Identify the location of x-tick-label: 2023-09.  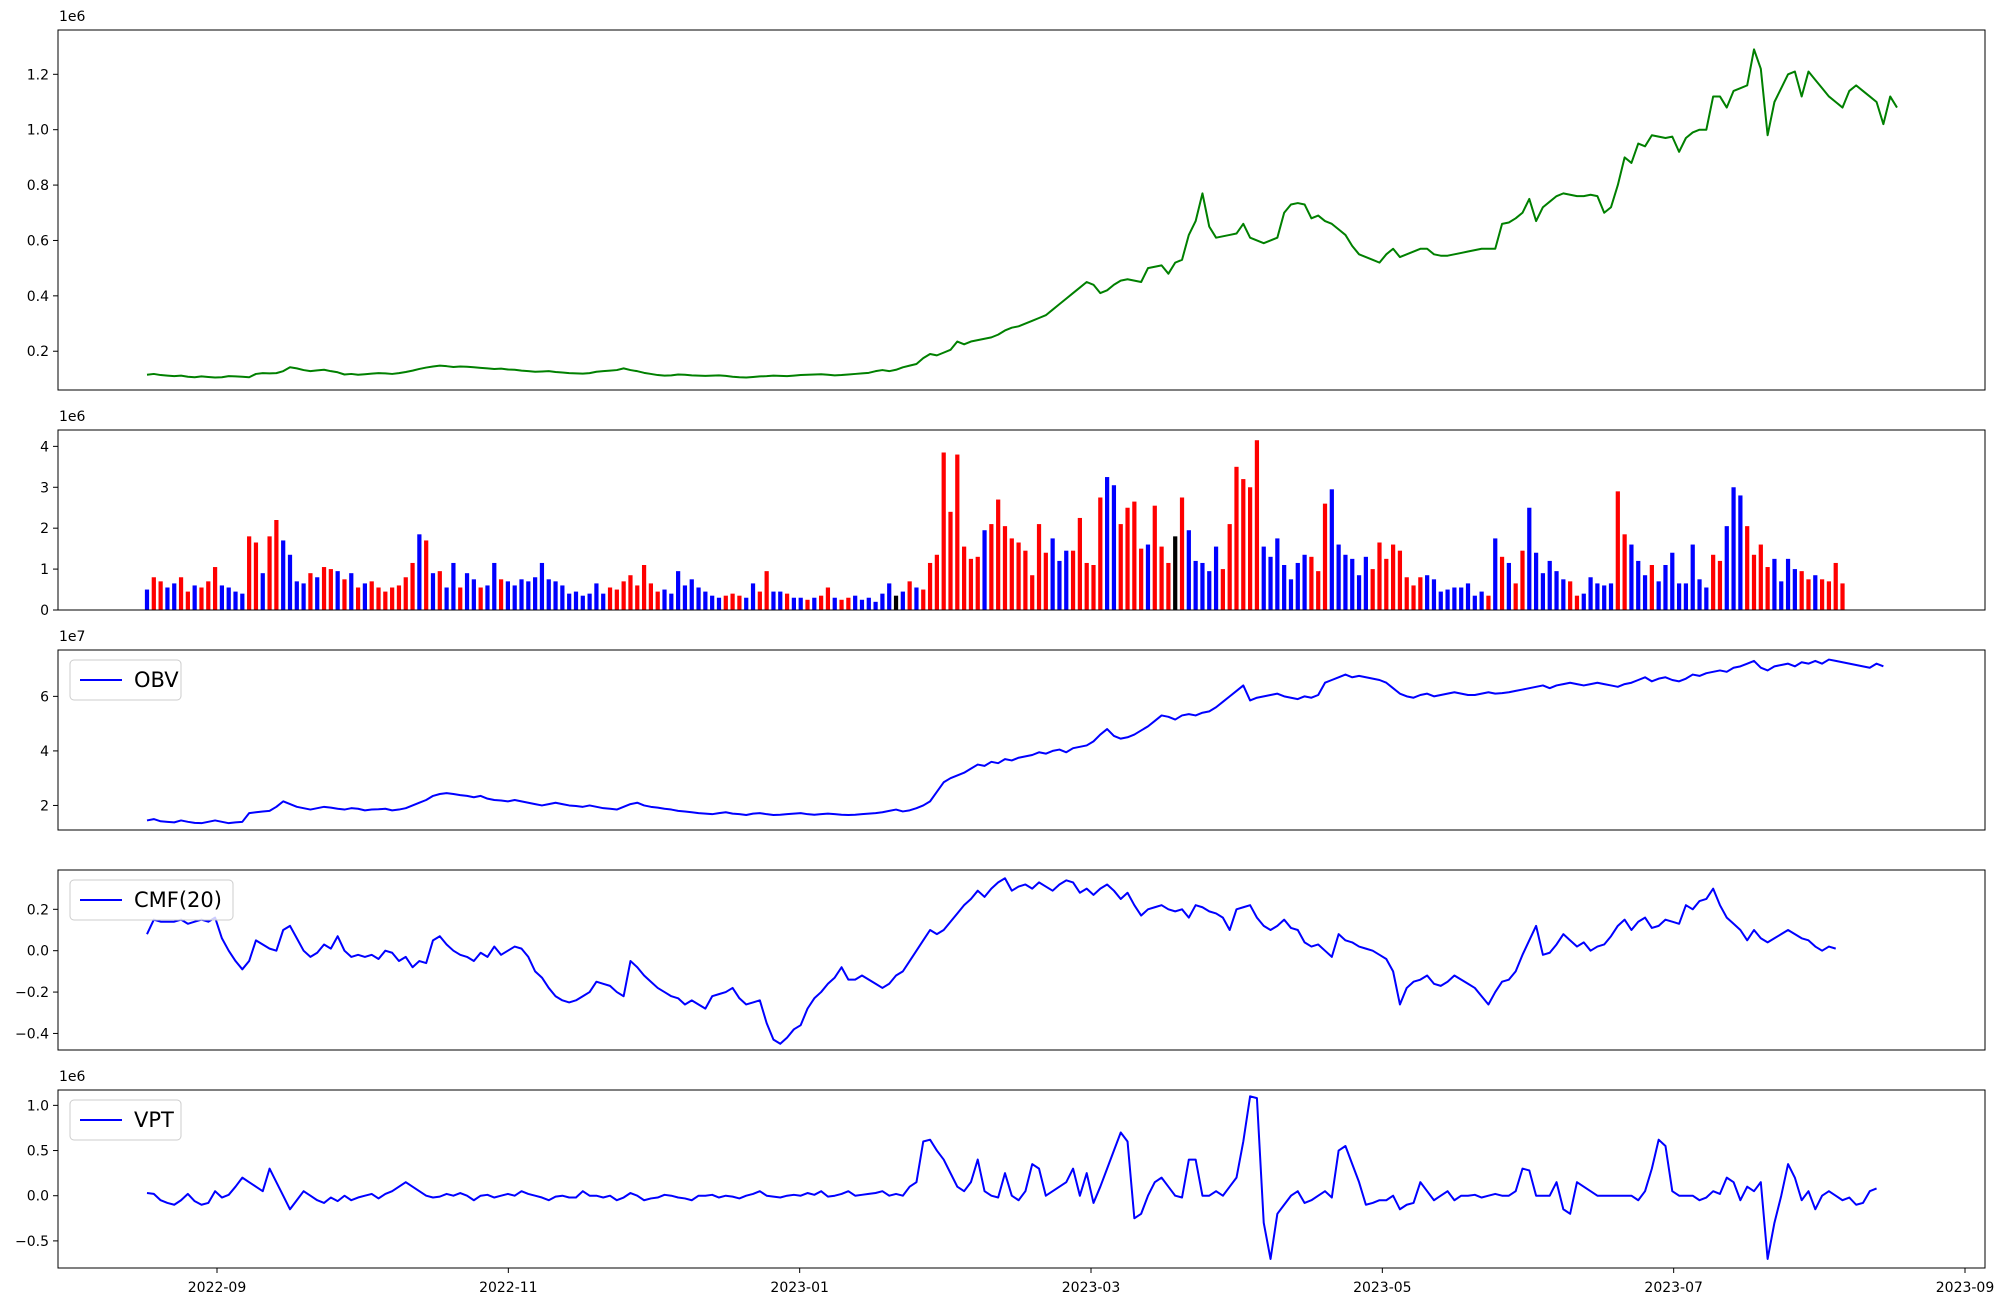
(1965, 1288).